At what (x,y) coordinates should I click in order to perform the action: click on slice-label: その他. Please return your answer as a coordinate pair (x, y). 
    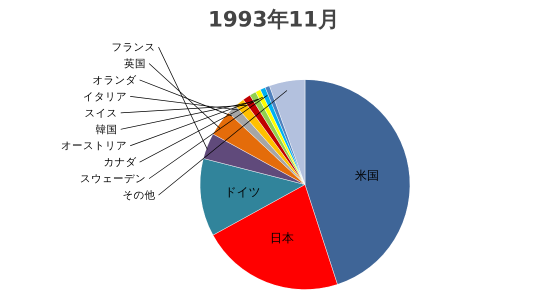
    Looking at the image, I should click on (139, 195).